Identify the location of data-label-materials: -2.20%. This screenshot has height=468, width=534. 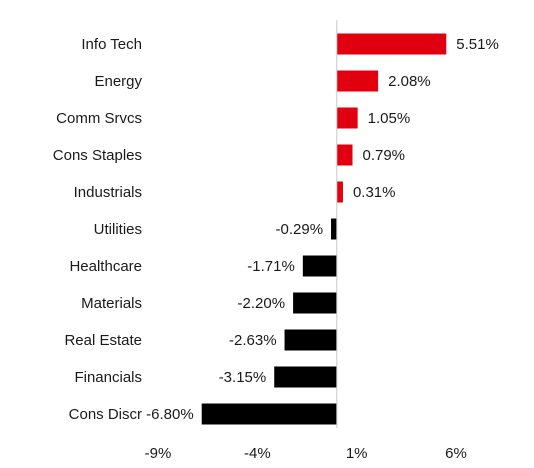
(262, 303).